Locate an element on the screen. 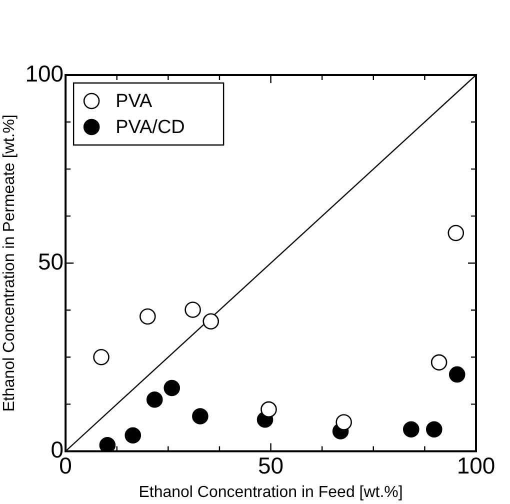  legend-label: PVA/CD is located at coordinates (150, 127).